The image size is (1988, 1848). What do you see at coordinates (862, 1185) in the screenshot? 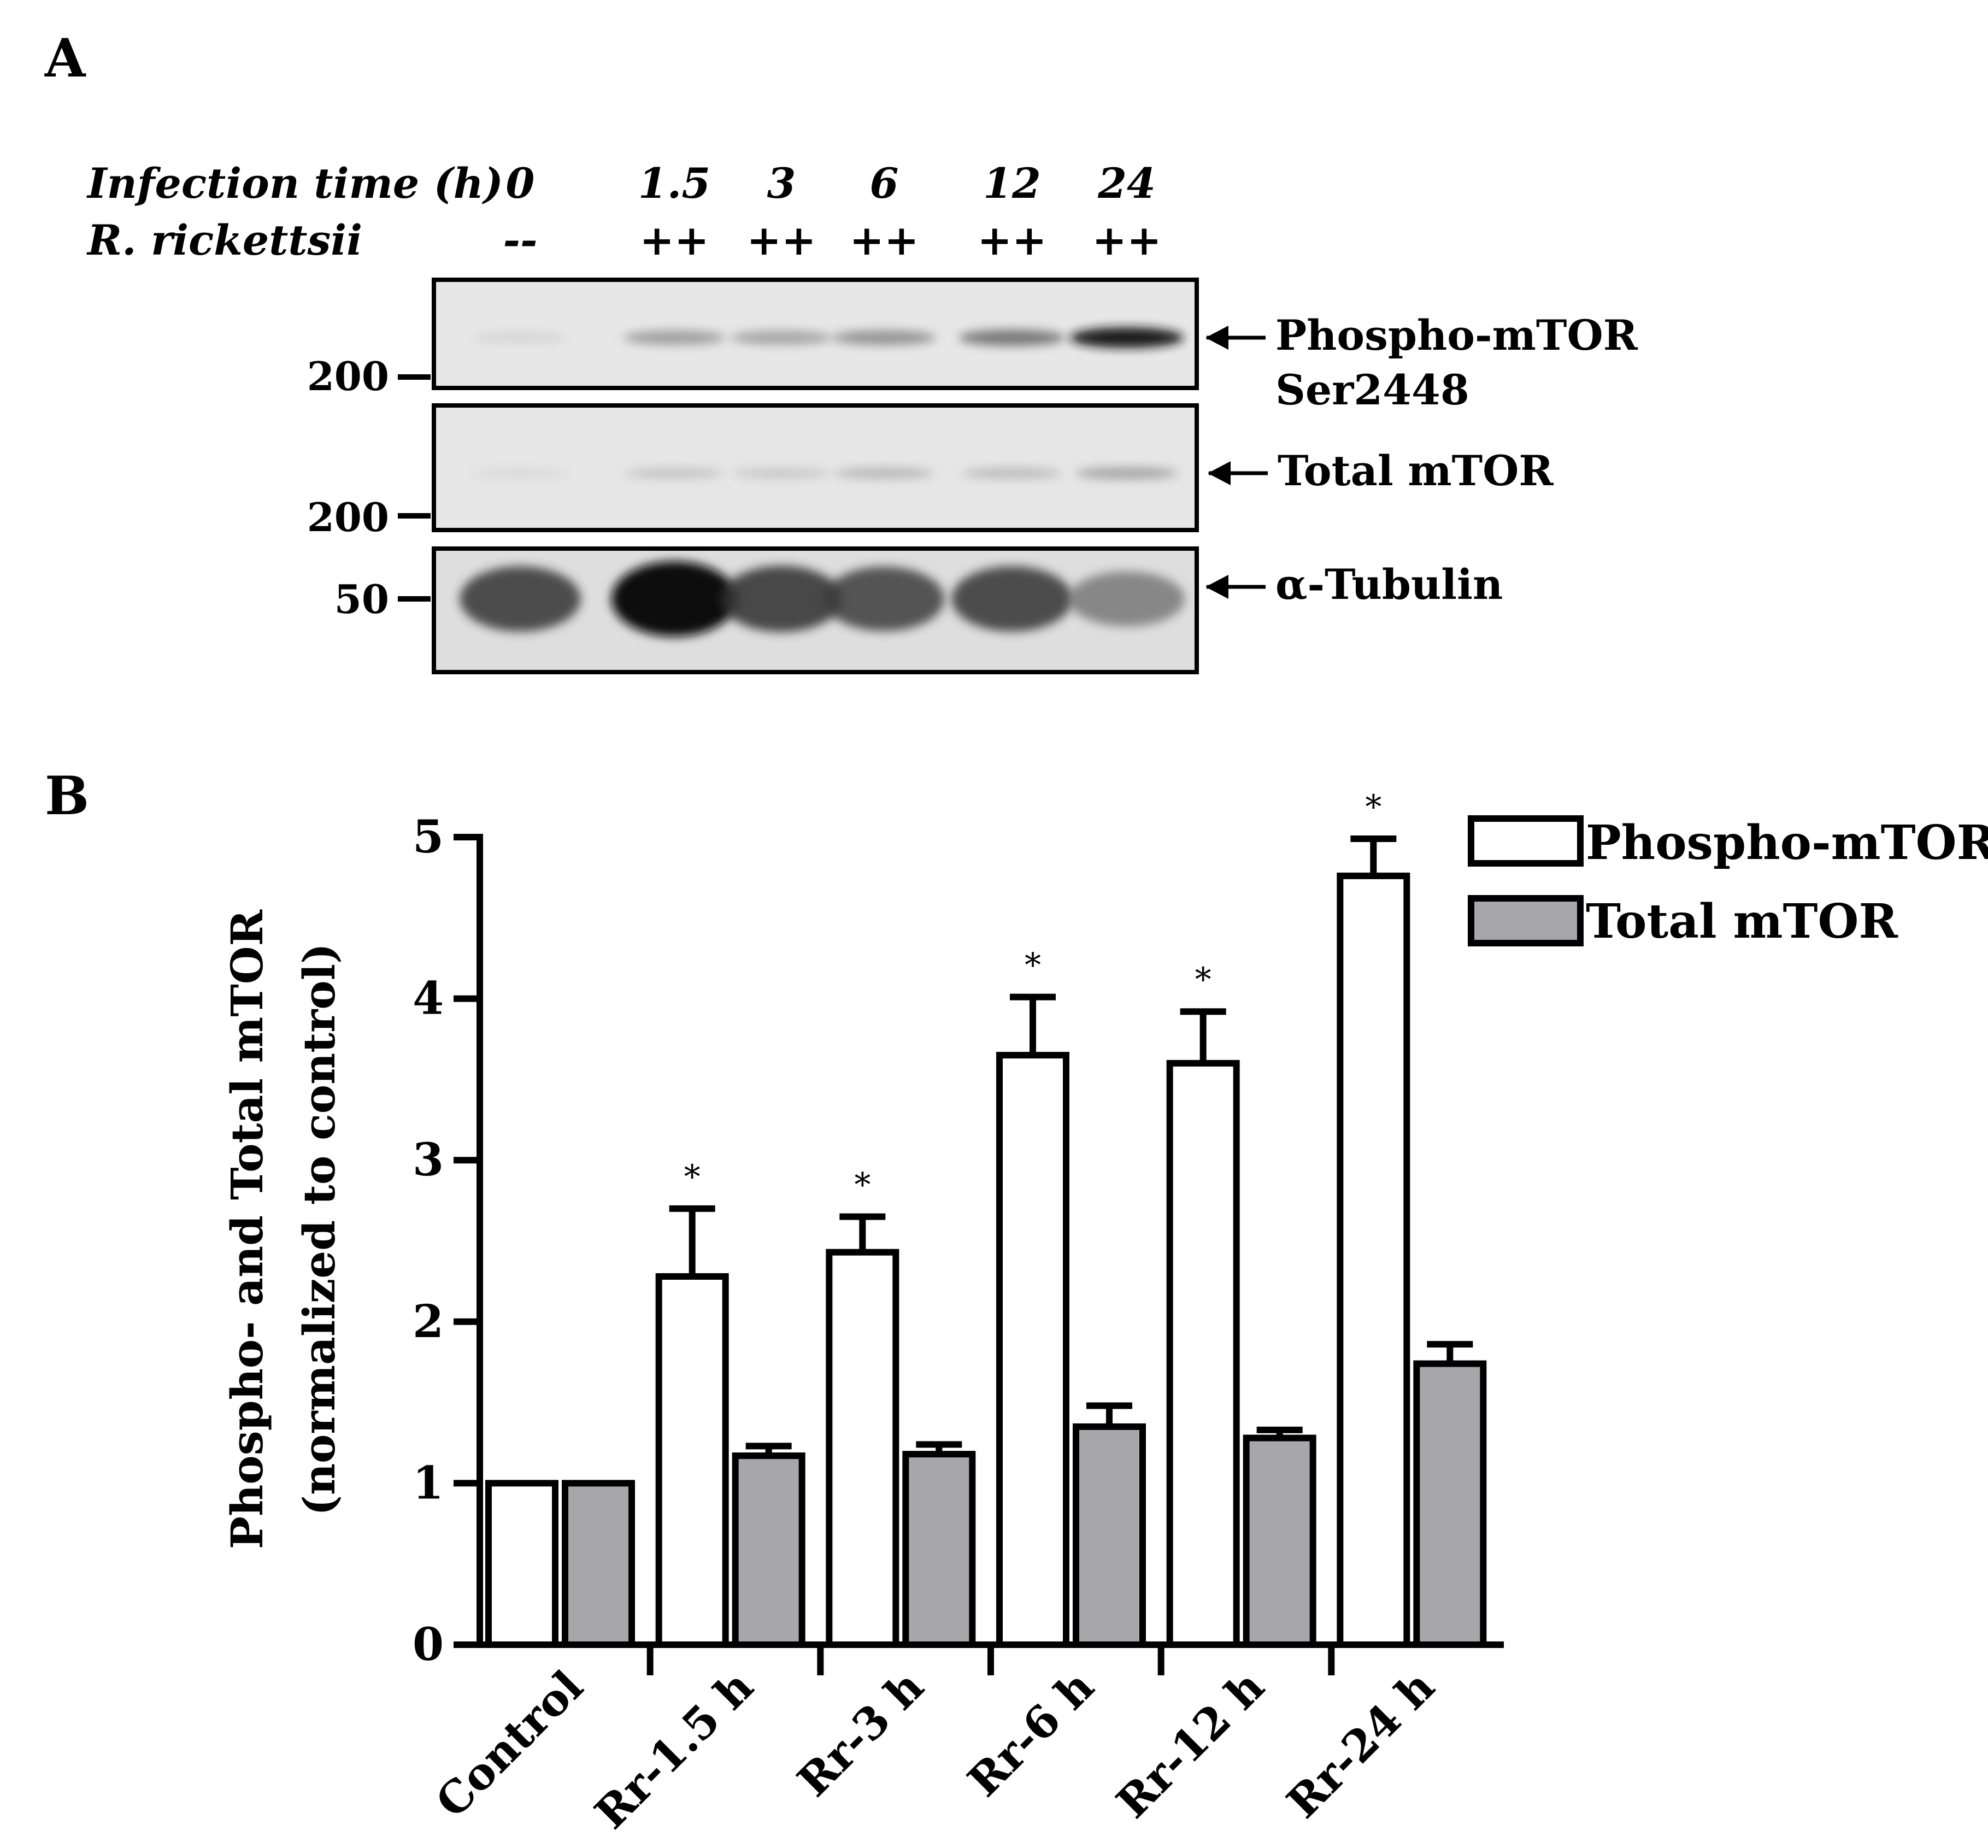
I see `significance-marker-0-2: *` at bounding box center [862, 1185].